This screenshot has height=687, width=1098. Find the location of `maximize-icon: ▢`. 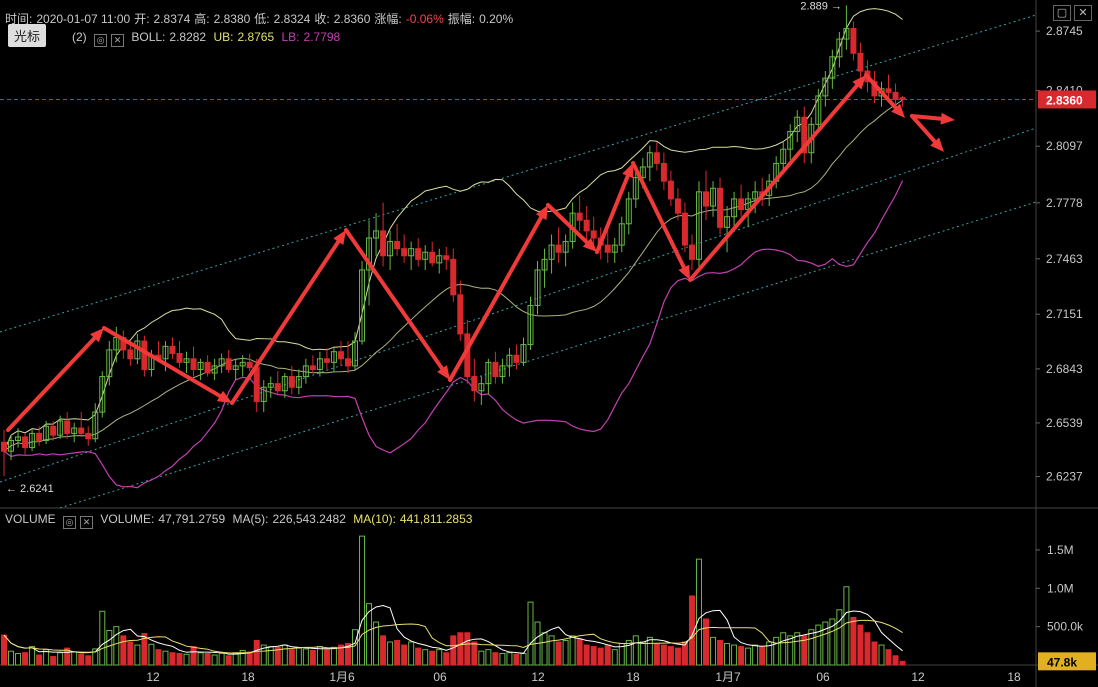

maximize-icon: ▢ is located at coordinates (1062, 13).